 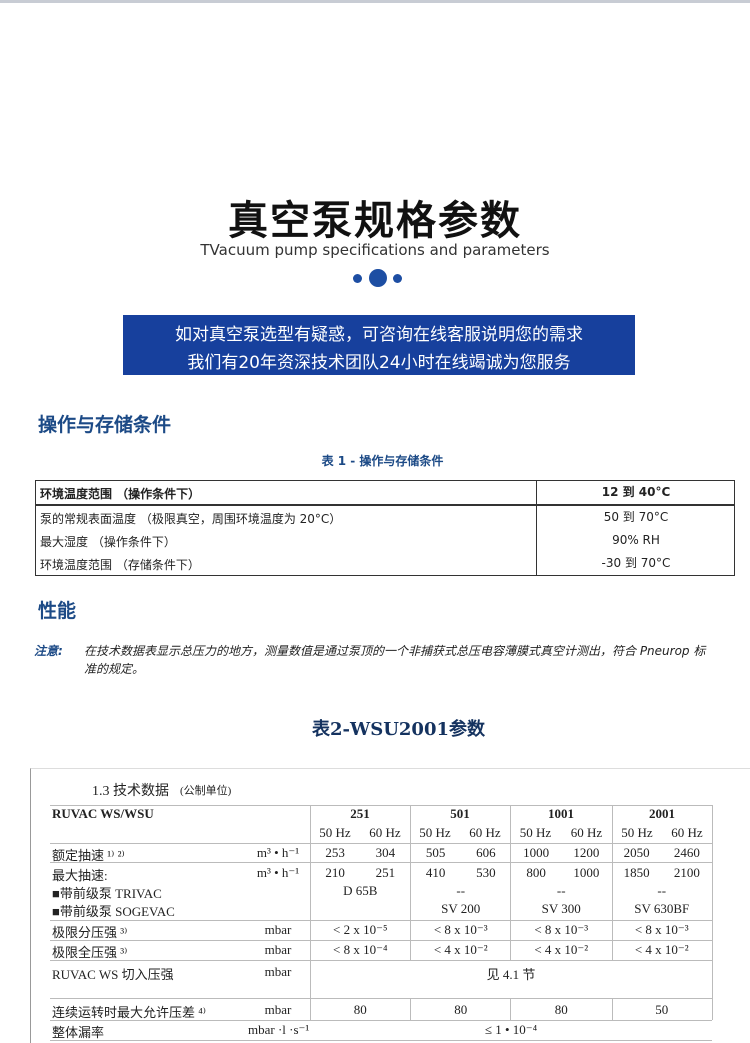 What do you see at coordinates (460, 813) in the screenshot?
I see `model-header: 501` at bounding box center [460, 813].